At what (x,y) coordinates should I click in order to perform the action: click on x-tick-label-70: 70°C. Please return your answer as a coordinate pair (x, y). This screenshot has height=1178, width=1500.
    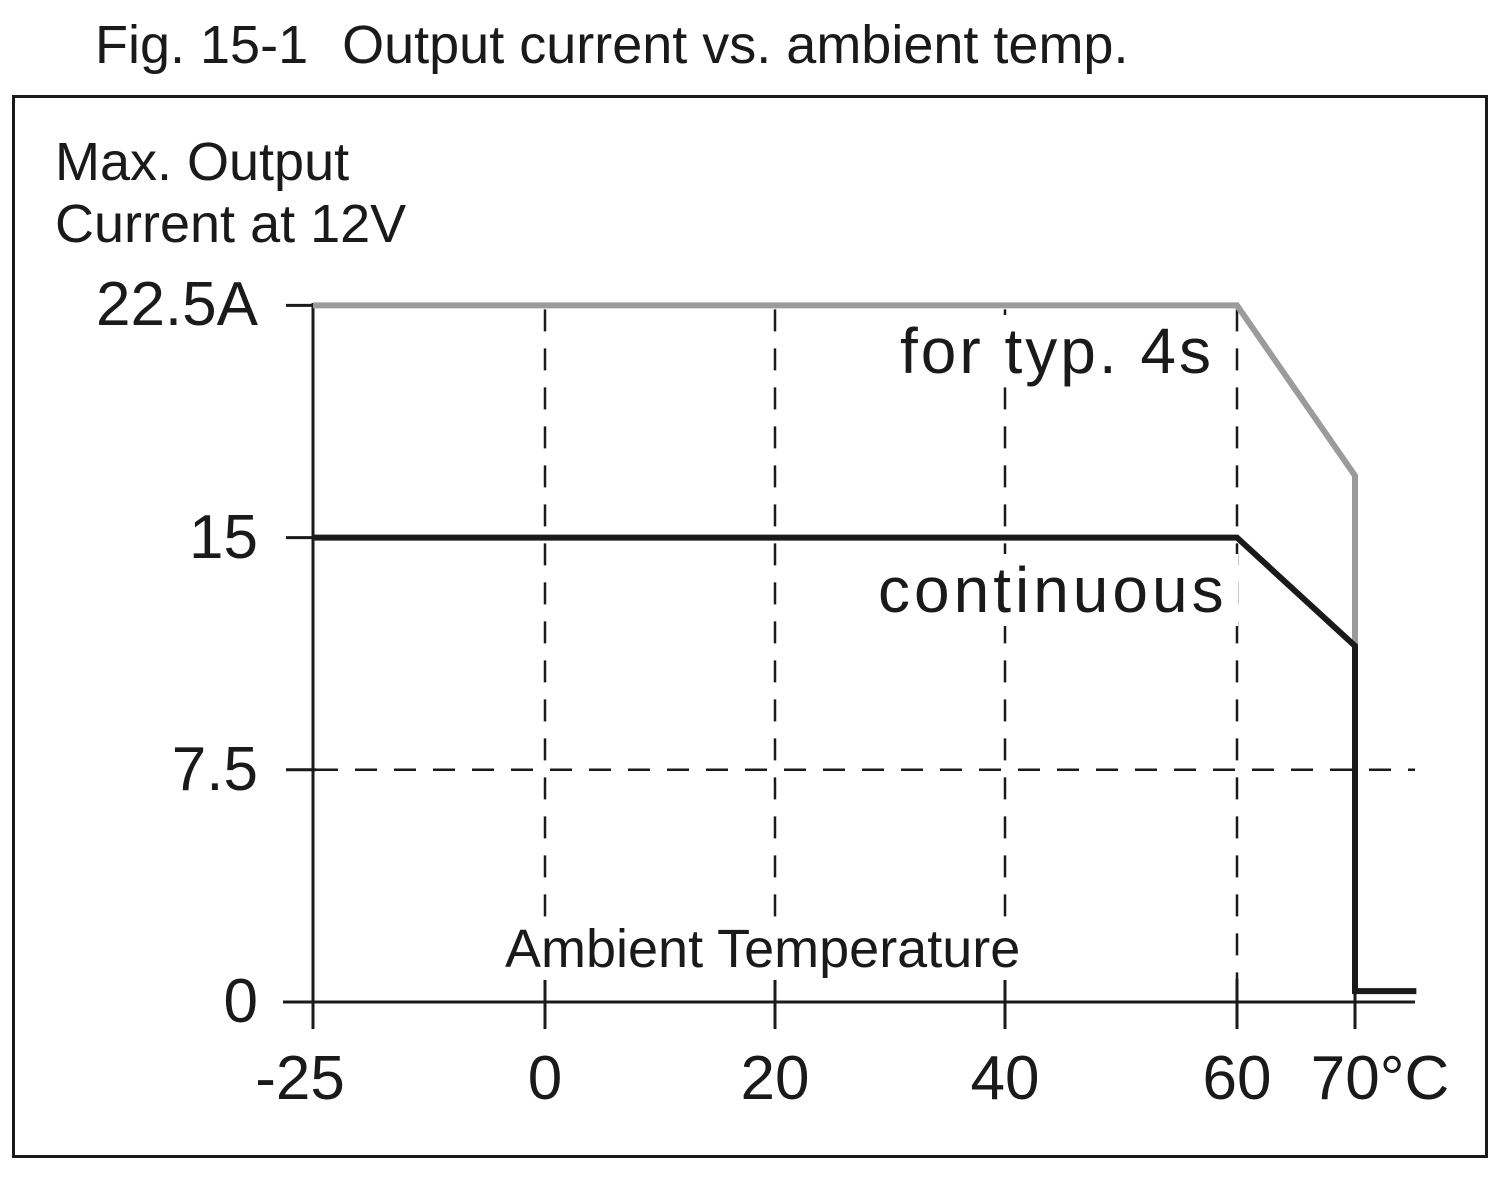
    Looking at the image, I should click on (1380, 1078).